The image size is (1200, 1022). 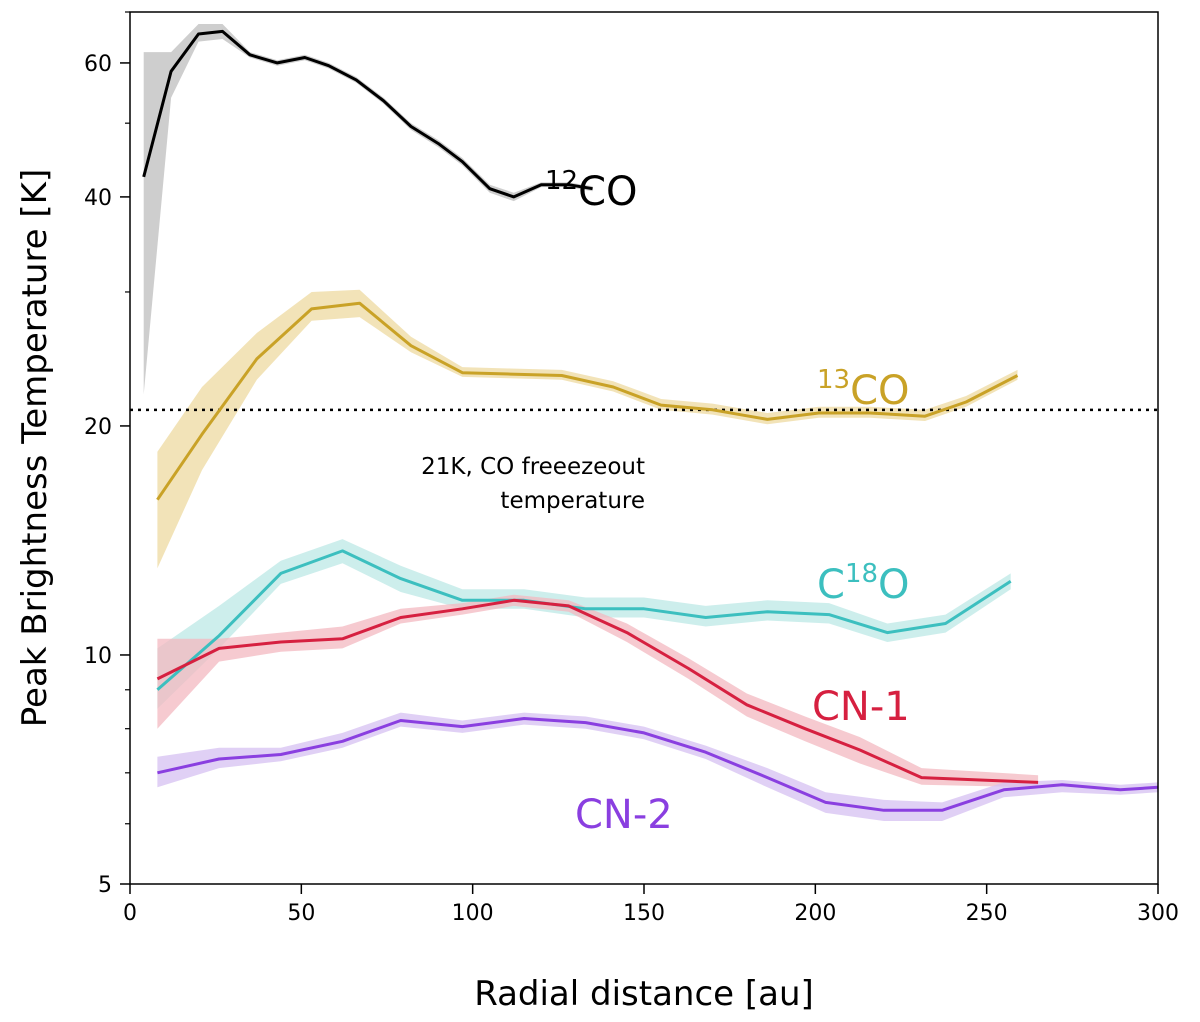 I want to click on c18o-uncertainty-band, so click(x=584, y=624).